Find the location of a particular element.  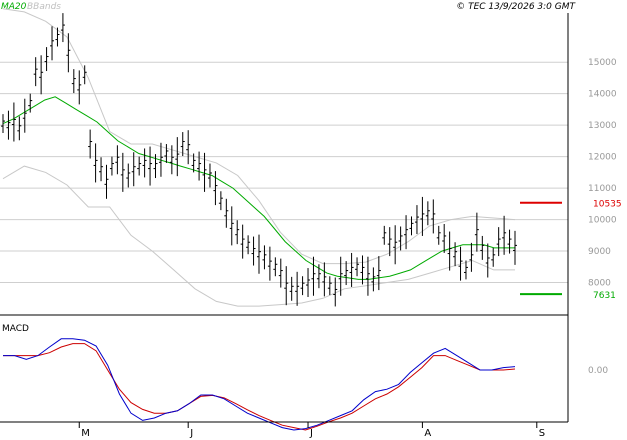

price-y-tick-label: 12000 is located at coordinates (602, 158).